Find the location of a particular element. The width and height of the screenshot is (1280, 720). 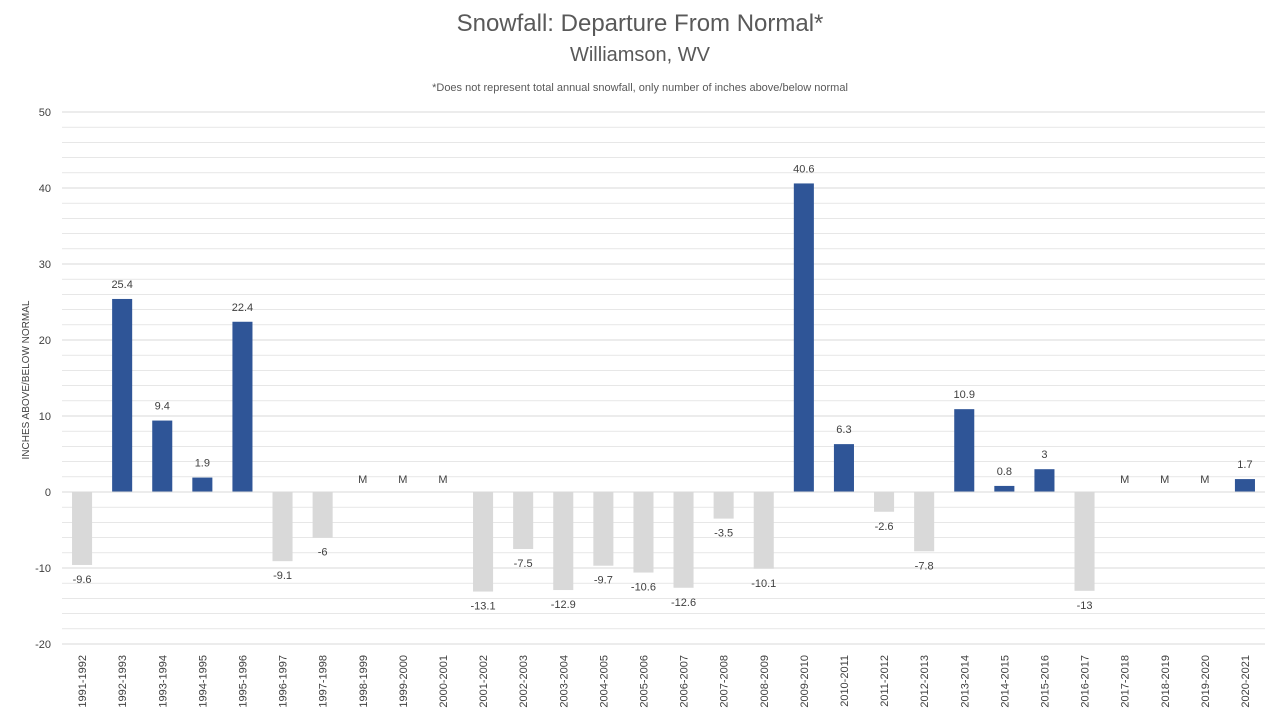

x-tick-label: 2020-2021 is located at coordinates (1246, 681).